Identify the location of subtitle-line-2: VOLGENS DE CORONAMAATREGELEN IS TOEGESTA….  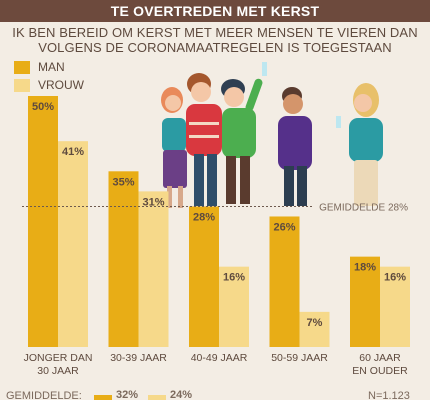
(215, 47).